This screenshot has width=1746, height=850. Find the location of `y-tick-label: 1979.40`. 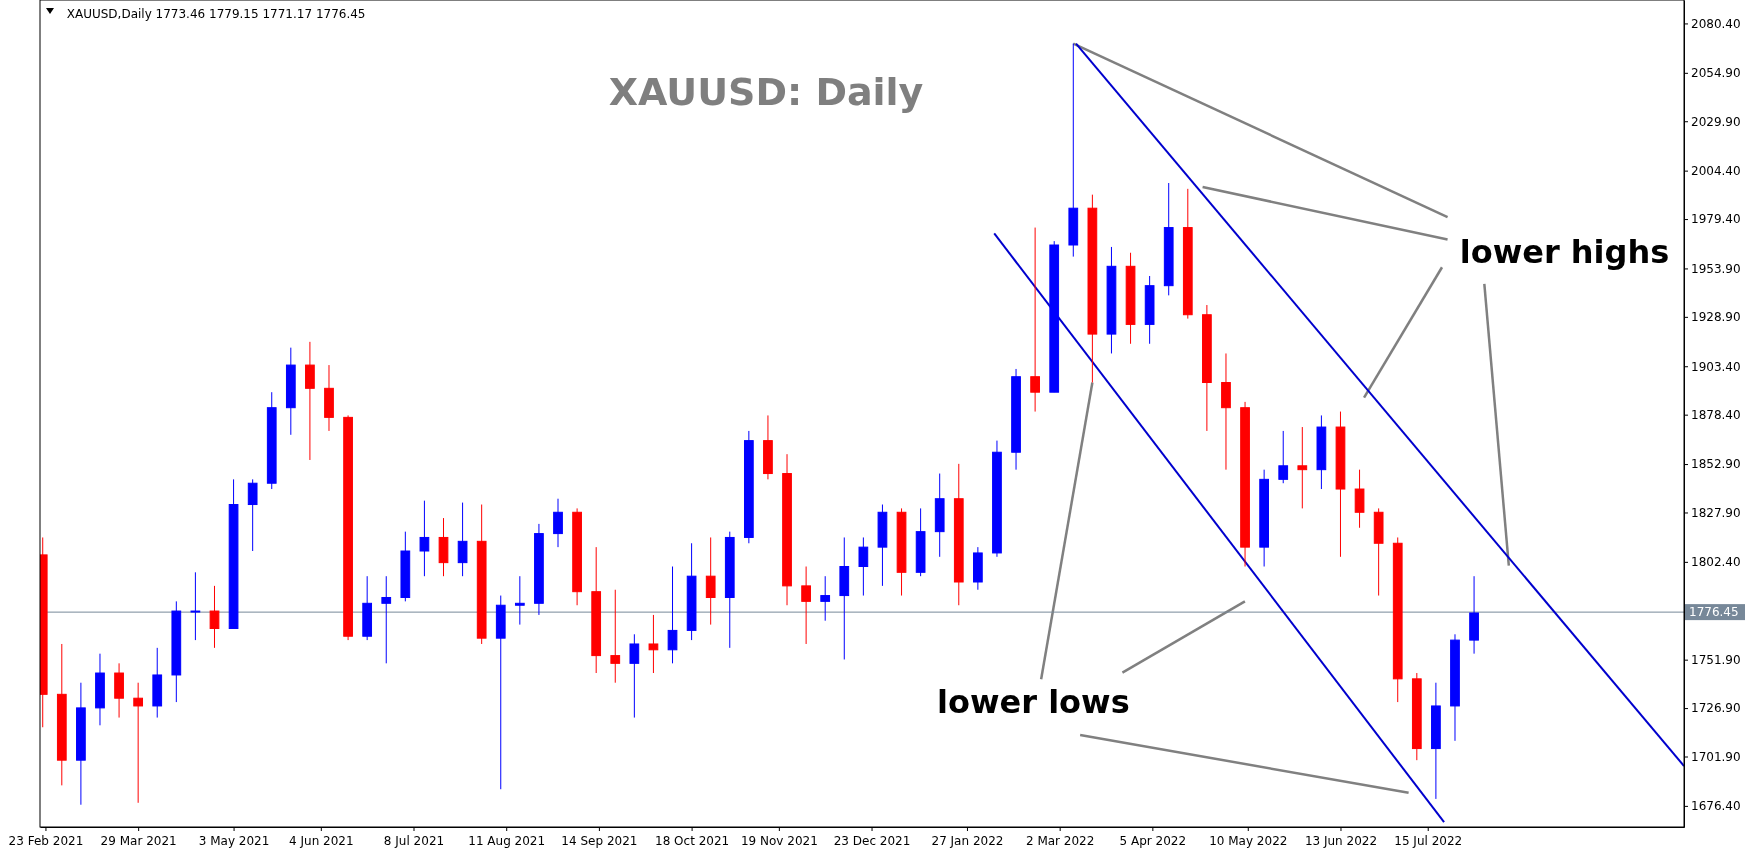

y-tick-label: 1979.40 is located at coordinates (1716, 219).